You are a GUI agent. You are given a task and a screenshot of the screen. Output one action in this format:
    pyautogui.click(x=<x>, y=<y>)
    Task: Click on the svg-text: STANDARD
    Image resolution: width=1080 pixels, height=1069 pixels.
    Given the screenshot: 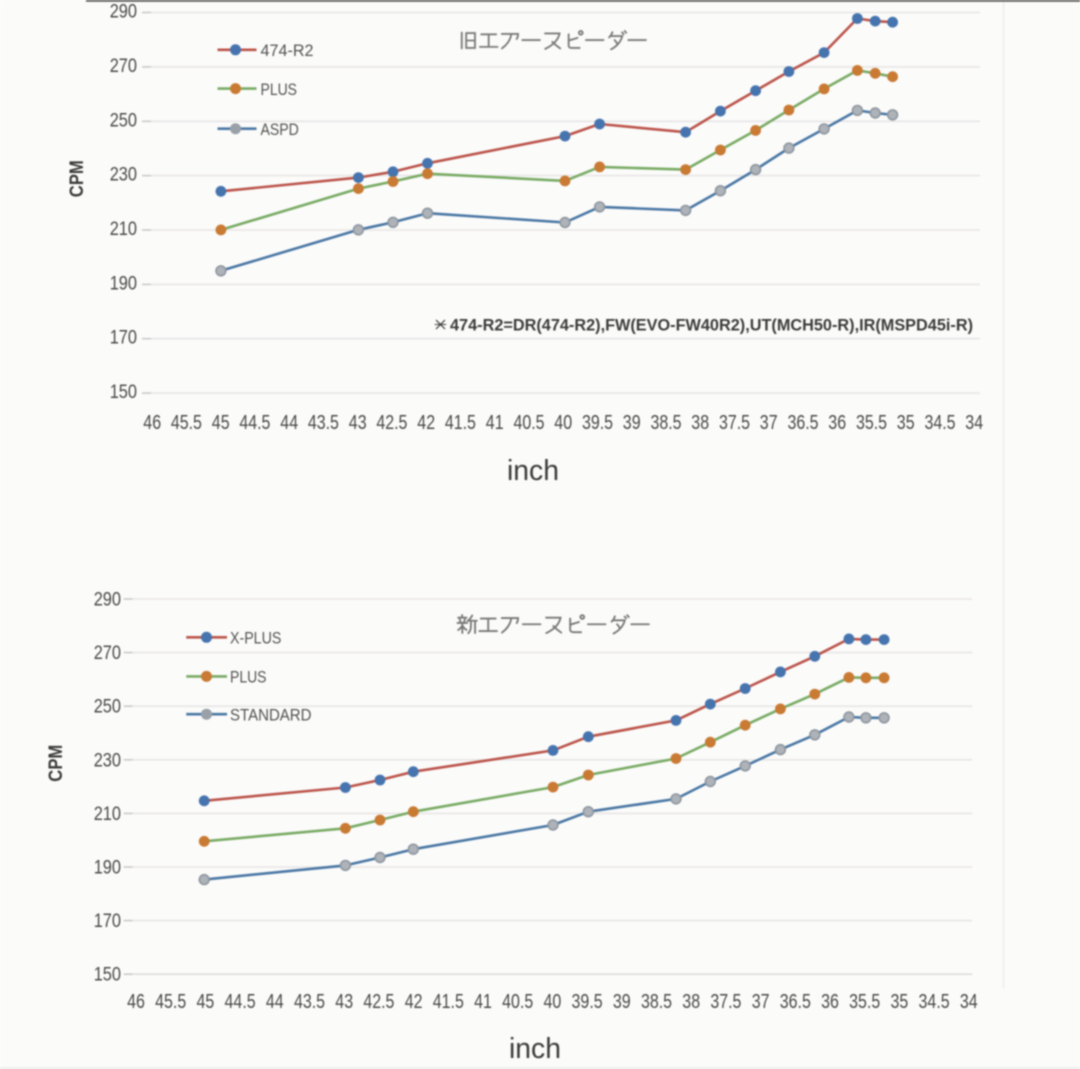 What is the action you would take?
    pyautogui.click(x=271, y=714)
    